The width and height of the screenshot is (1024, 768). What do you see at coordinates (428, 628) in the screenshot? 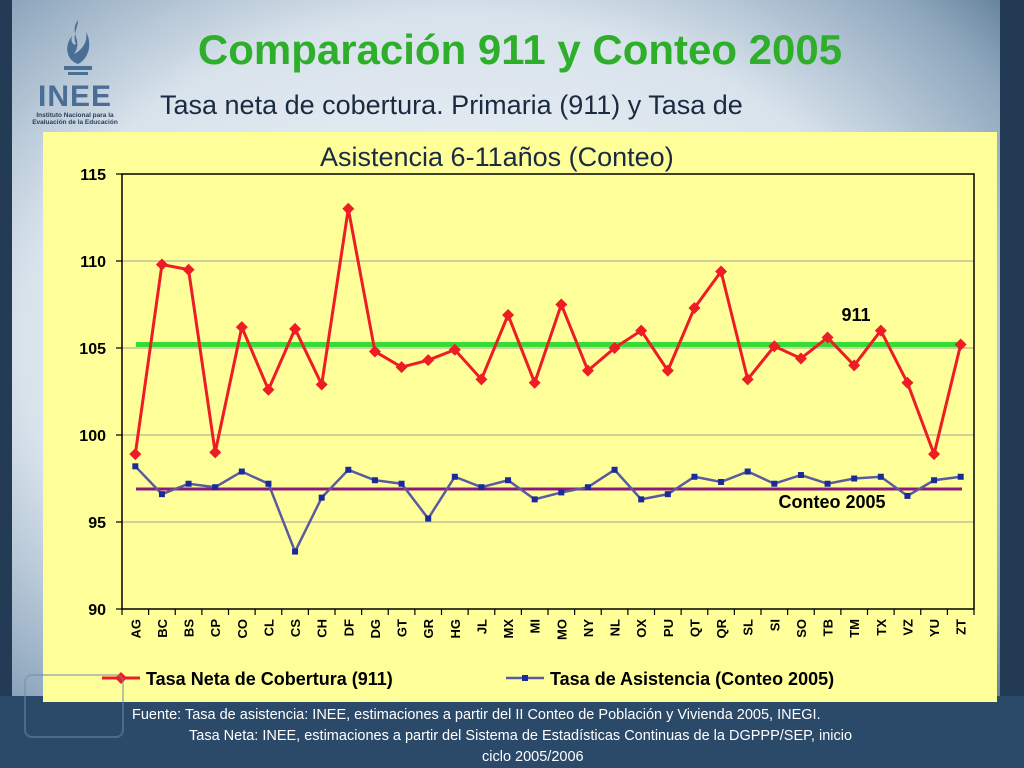
I see `x-tick-label: GR` at bounding box center [428, 628].